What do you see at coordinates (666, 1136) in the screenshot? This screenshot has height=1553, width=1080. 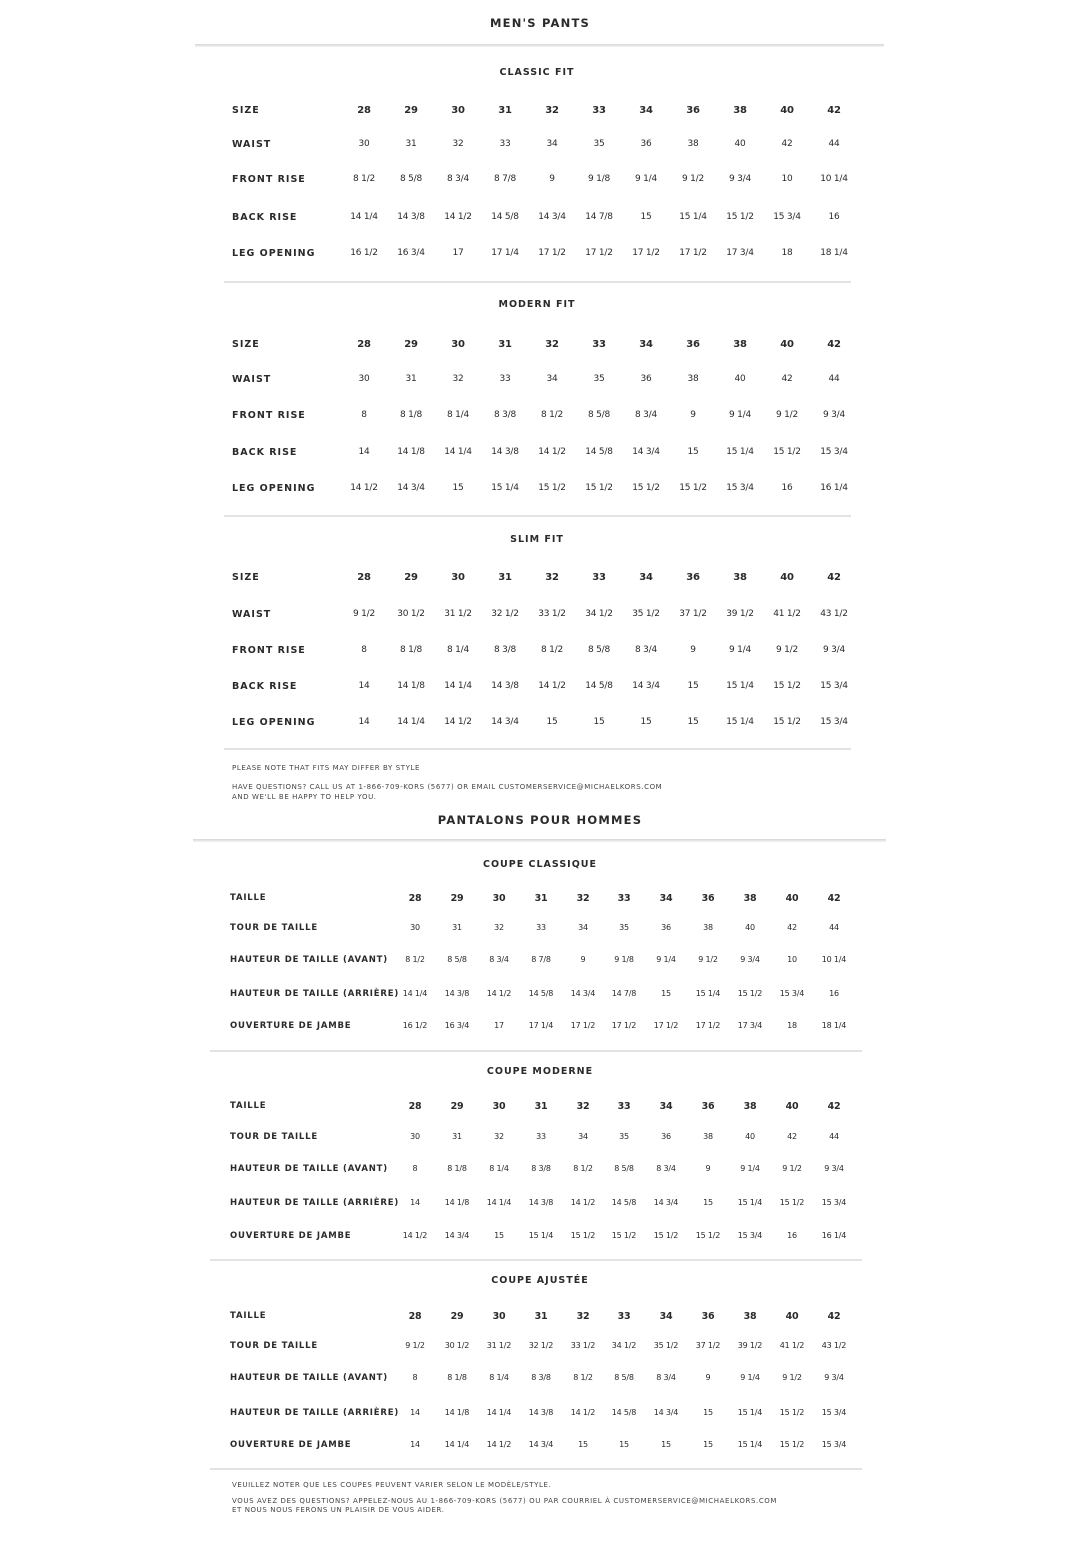 I see `table-cell: 36` at bounding box center [666, 1136].